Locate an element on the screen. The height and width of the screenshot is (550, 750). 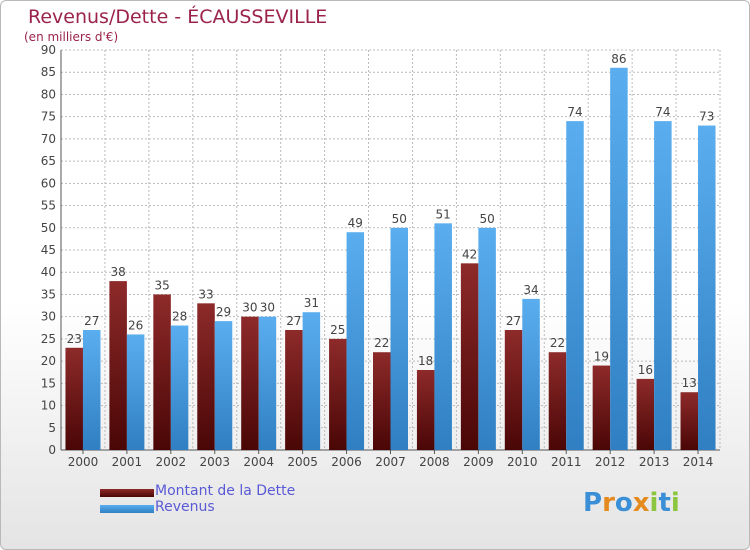
y-tick-label: 45 is located at coordinates (48, 250).